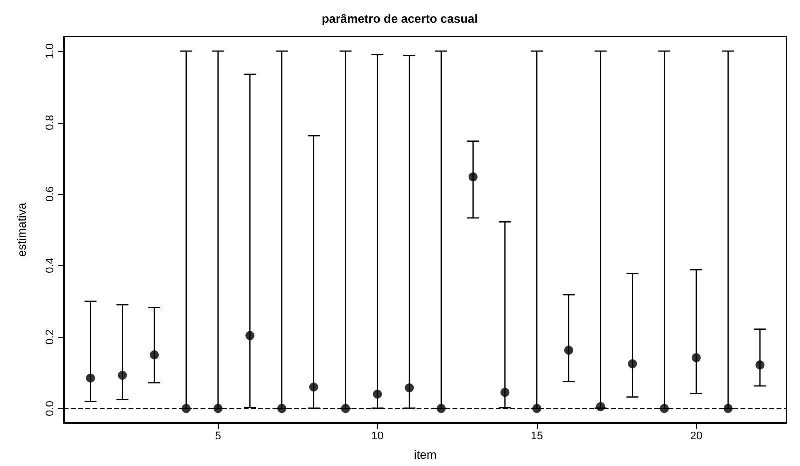 The width and height of the screenshot is (800, 466). What do you see at coordinates (378, 436) in the screenshot?
I see `x-tick-label: 10` at bounding box center [378, 436].